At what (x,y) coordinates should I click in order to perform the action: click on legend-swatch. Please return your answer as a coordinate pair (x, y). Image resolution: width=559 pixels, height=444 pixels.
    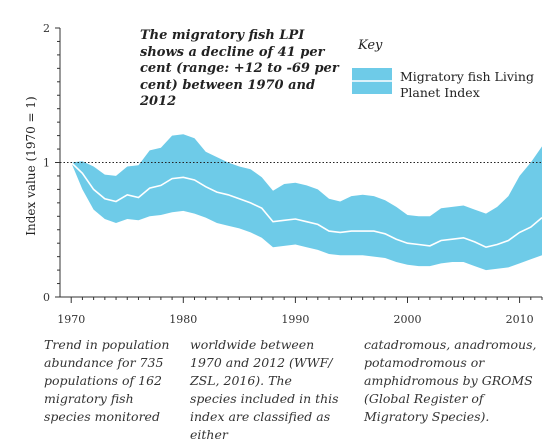
    Looking at the image, I should click on (372, 81).